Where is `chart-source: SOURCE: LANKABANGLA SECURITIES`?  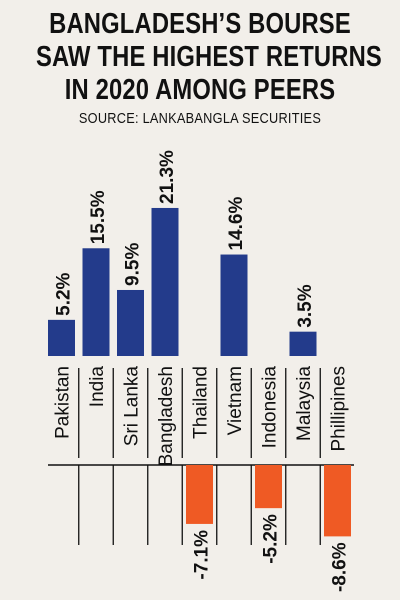
chart-source: SOURCE: LANKABANGLA SECURITIES is located at coordinates (200, 118).